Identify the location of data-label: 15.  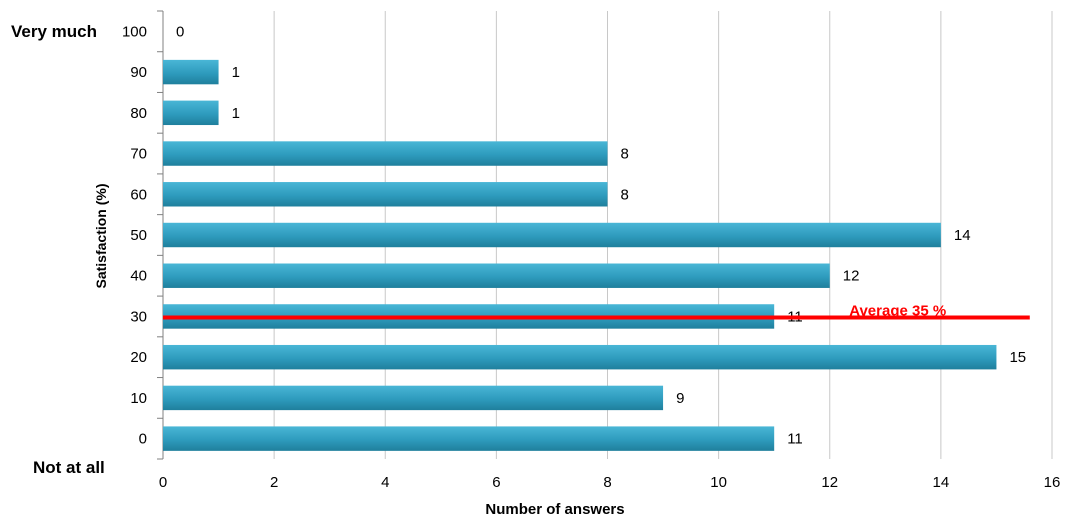
(1017, 357).